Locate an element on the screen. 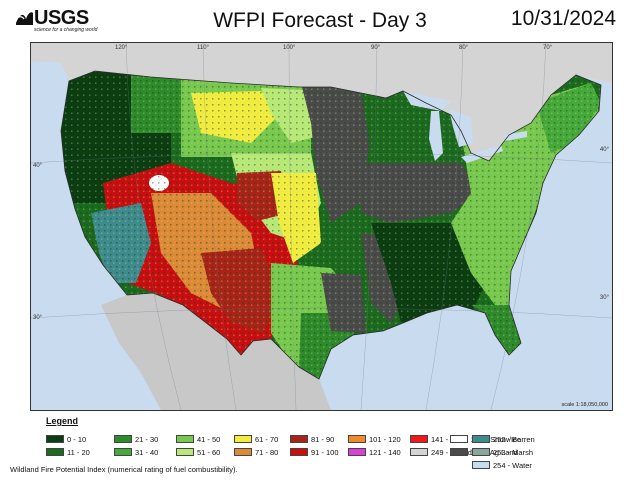  legend-label: 121 - 140 is located at coordinates (385, 452).